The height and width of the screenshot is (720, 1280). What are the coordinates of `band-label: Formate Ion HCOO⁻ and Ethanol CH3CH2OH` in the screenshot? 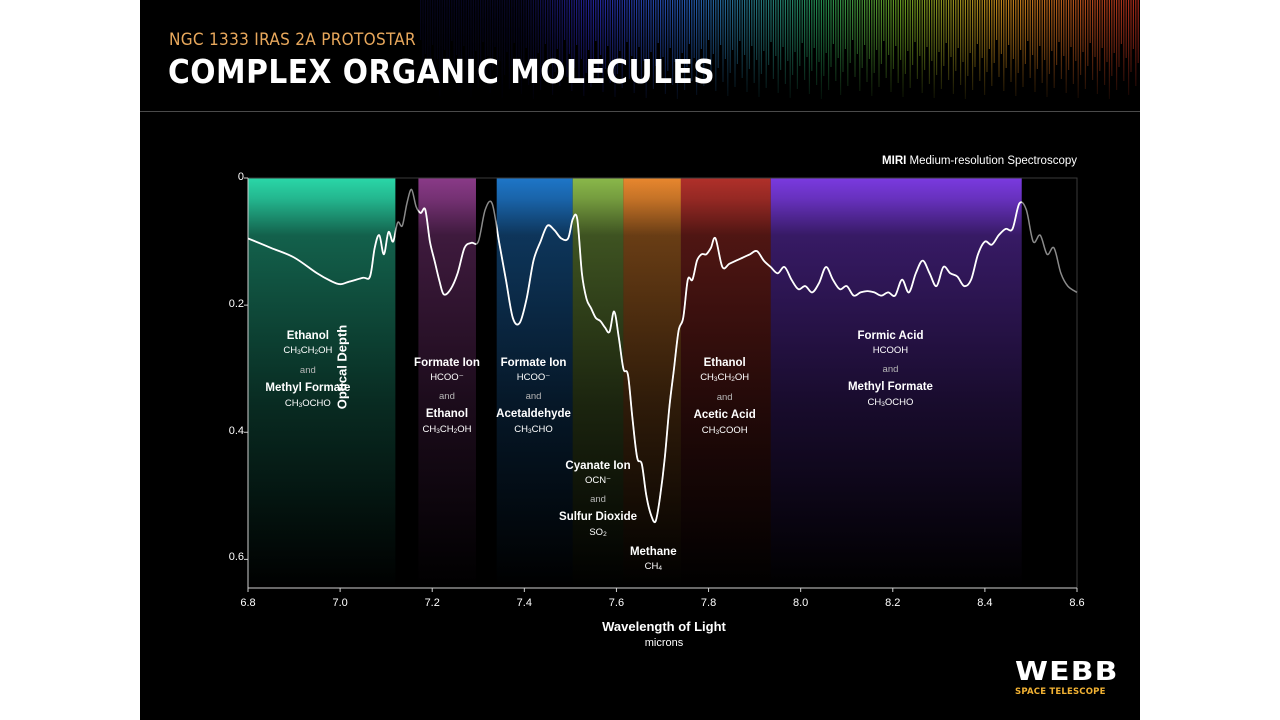 It's located at (447, 396).